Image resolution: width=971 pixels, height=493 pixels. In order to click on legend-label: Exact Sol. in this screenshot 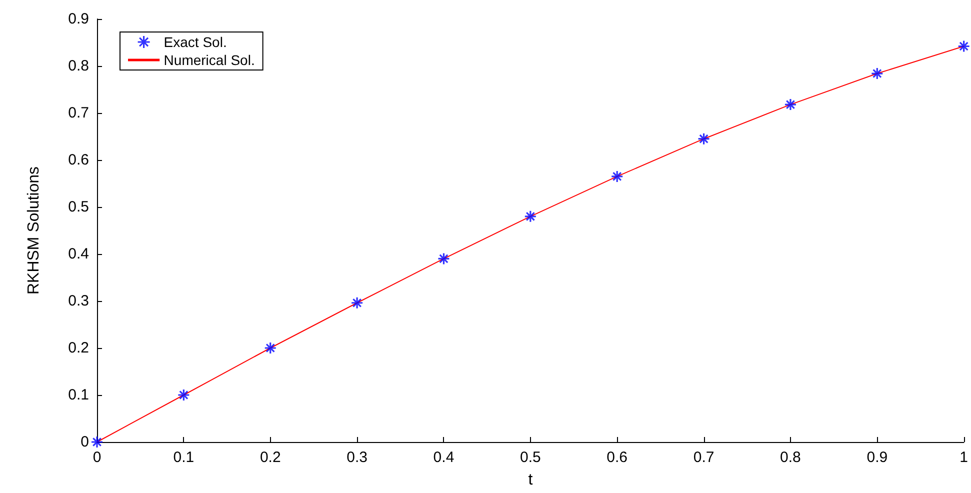, I will do `click(195, 42)`.